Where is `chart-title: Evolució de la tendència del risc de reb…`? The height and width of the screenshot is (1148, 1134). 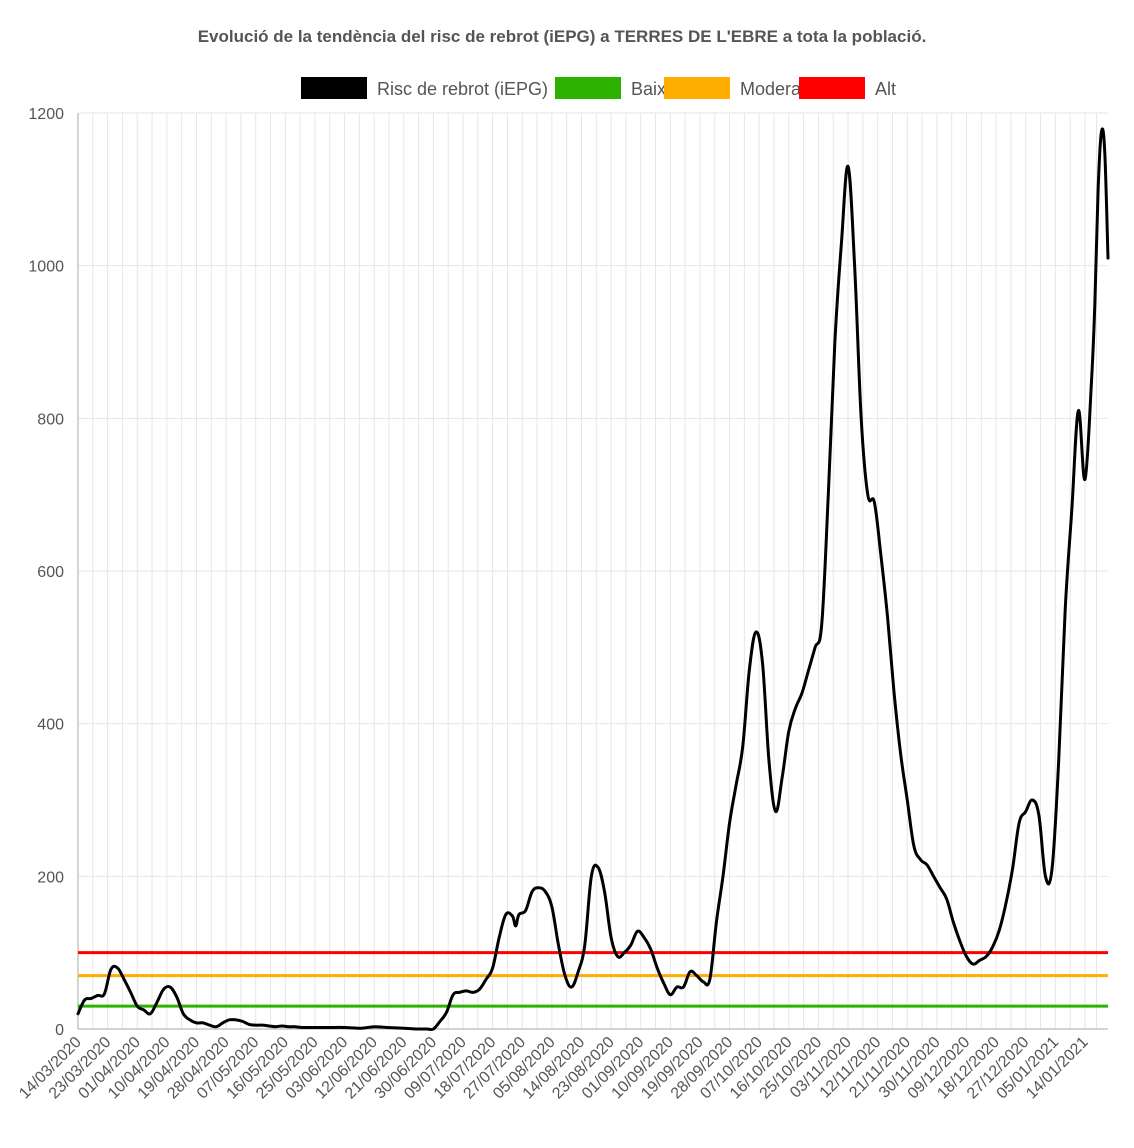
chart-title: Evolució de la tendència del risc de reb… is located at coordinates (562, 36).